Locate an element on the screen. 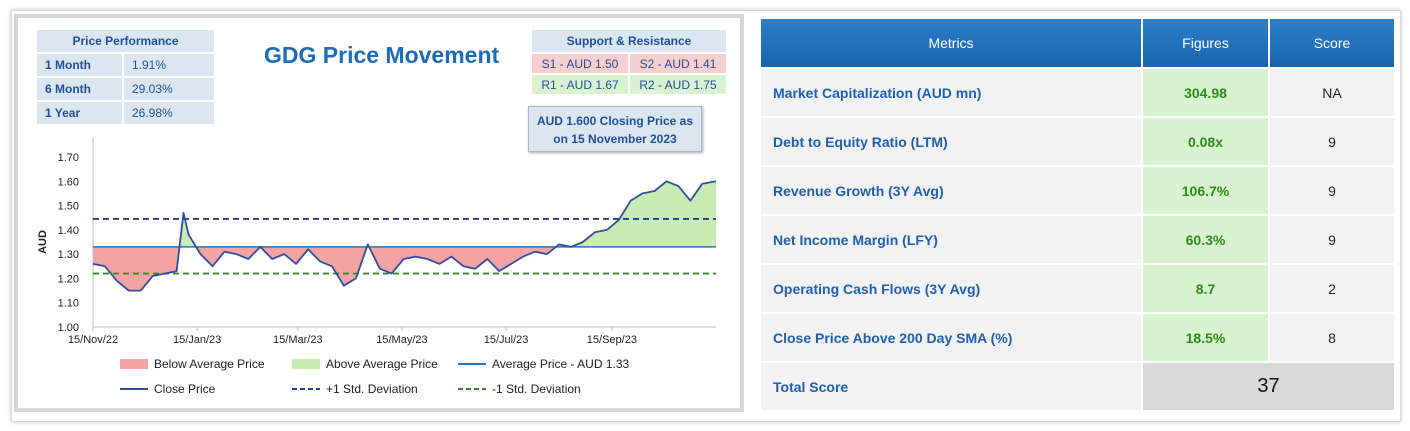  table-row: S1 - AUD 1.50 S2 - AUD 1.41 is located at coordinates (629, 63).